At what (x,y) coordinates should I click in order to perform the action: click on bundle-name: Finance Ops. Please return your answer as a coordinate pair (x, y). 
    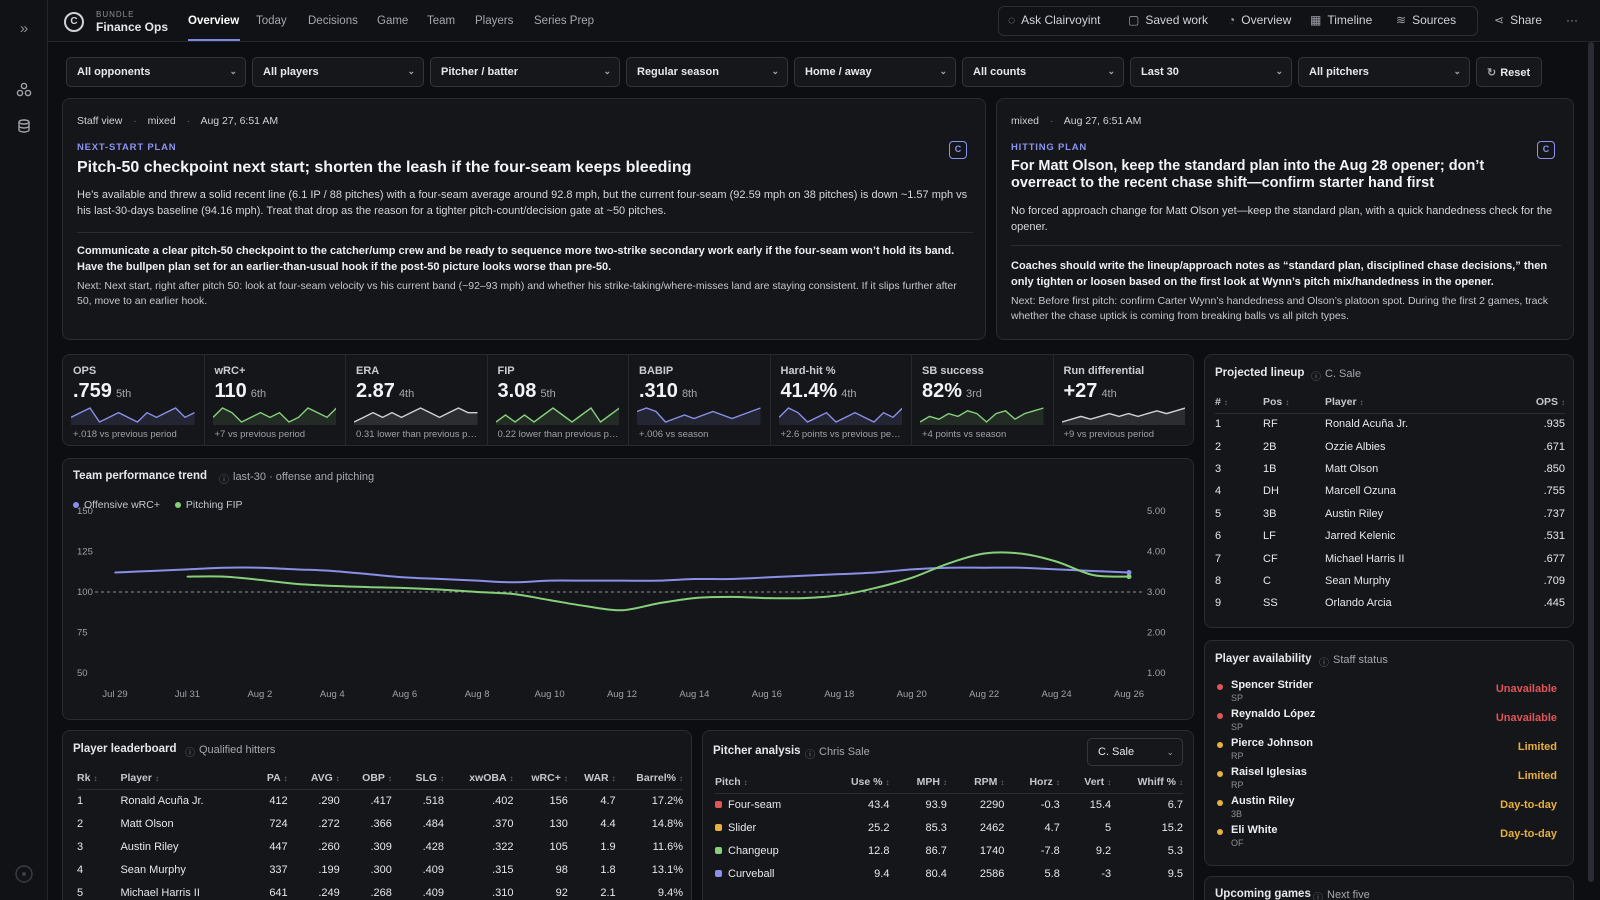
    Looking at the image, I should click on (132, 27).